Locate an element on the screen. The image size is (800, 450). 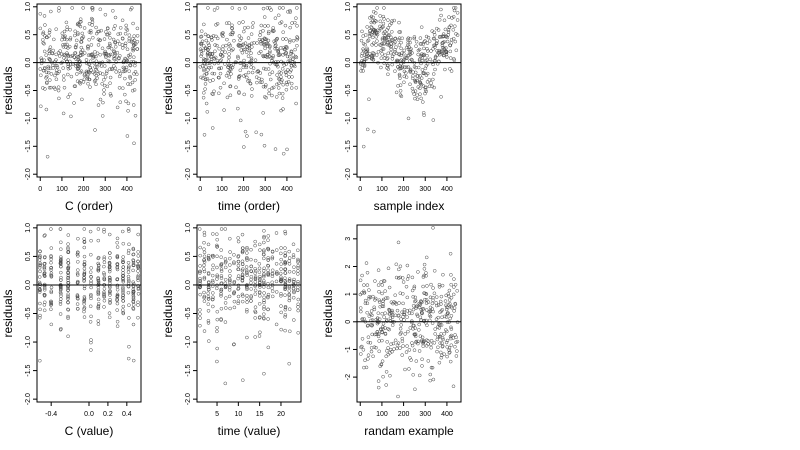
x-tick-label: 100 is located at coordinates (382, 414).